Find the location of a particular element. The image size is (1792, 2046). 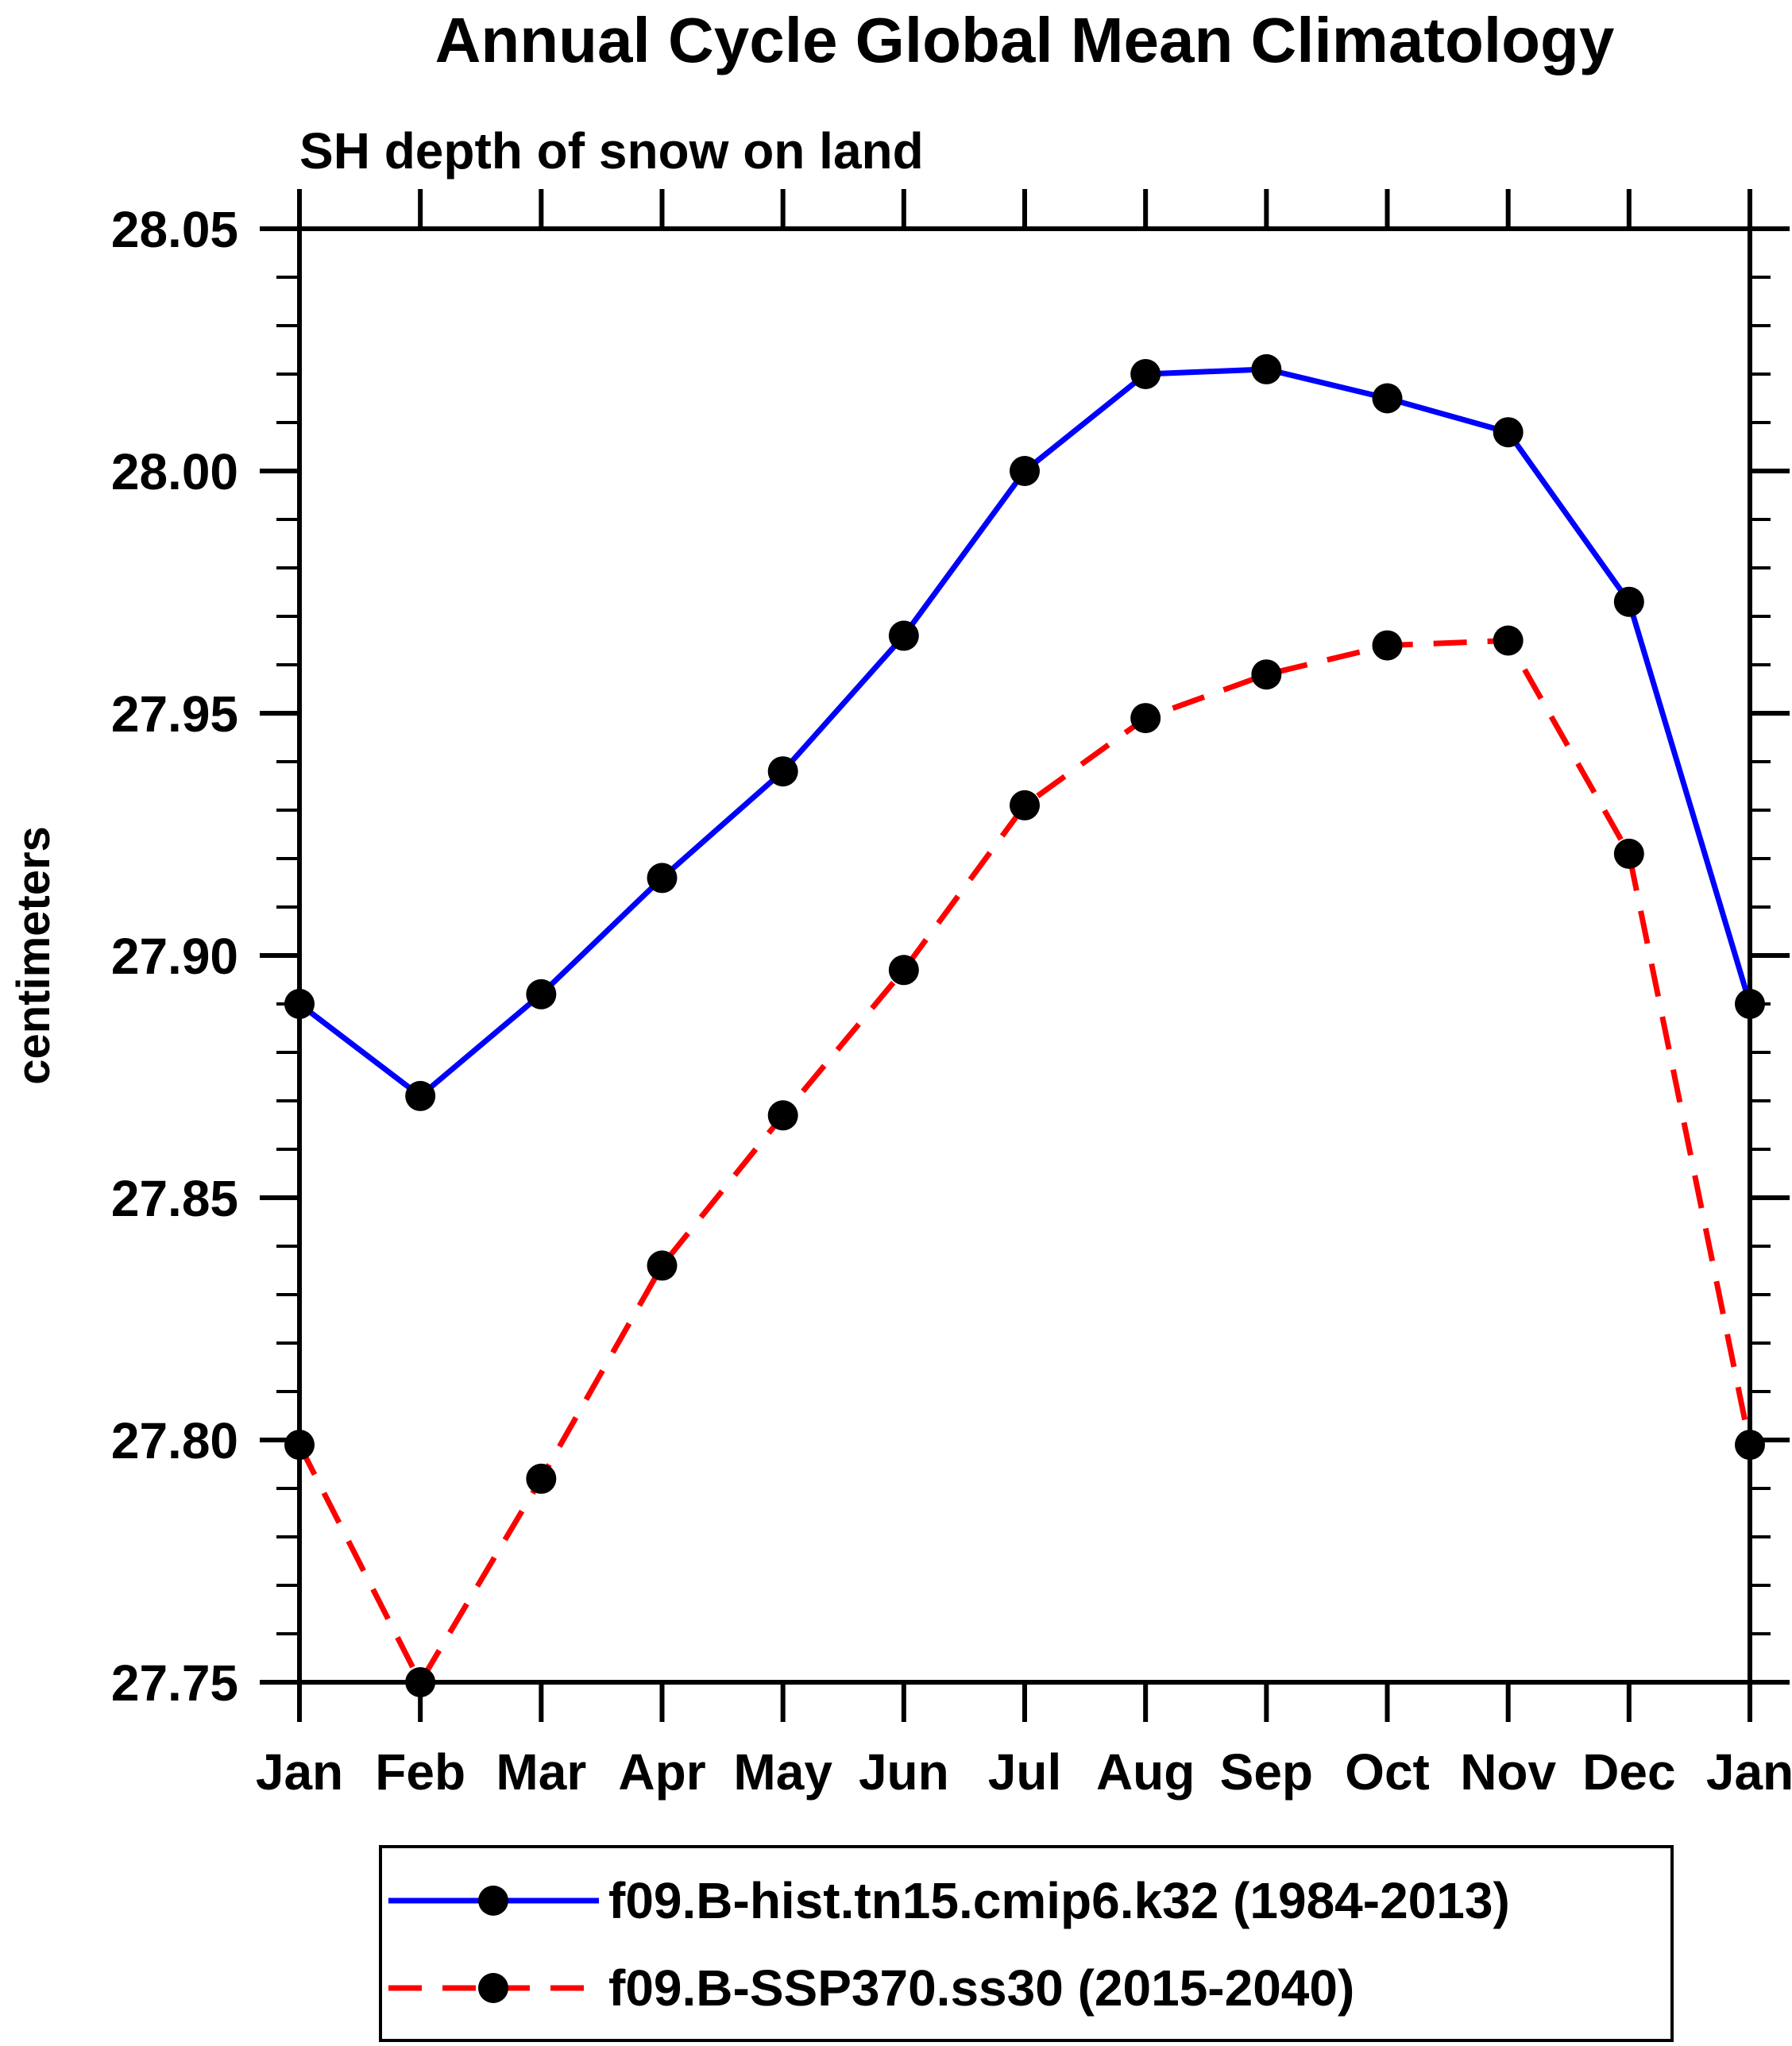

x-tick-label: Feb is located at coordinates (420, 1772).